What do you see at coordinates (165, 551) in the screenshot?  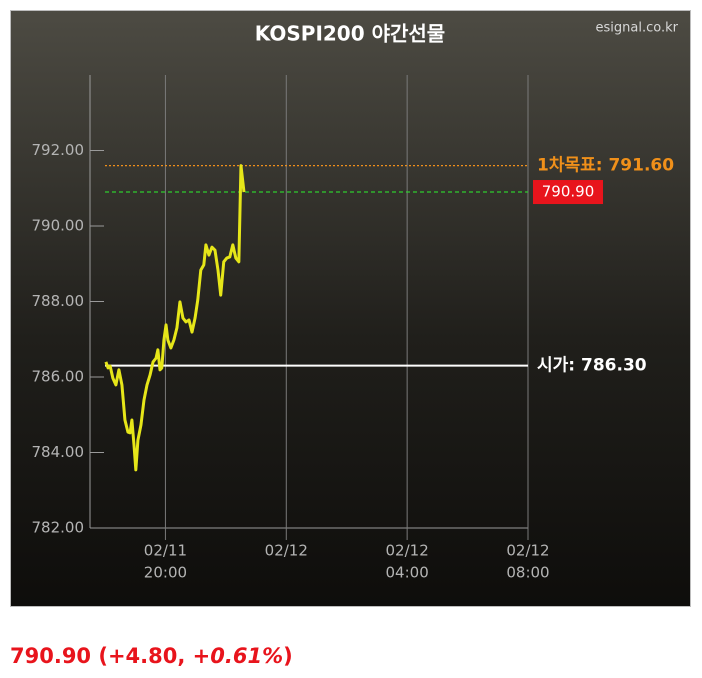 I see `x-tick-label: 02/11` at bounding box center [165, 551].